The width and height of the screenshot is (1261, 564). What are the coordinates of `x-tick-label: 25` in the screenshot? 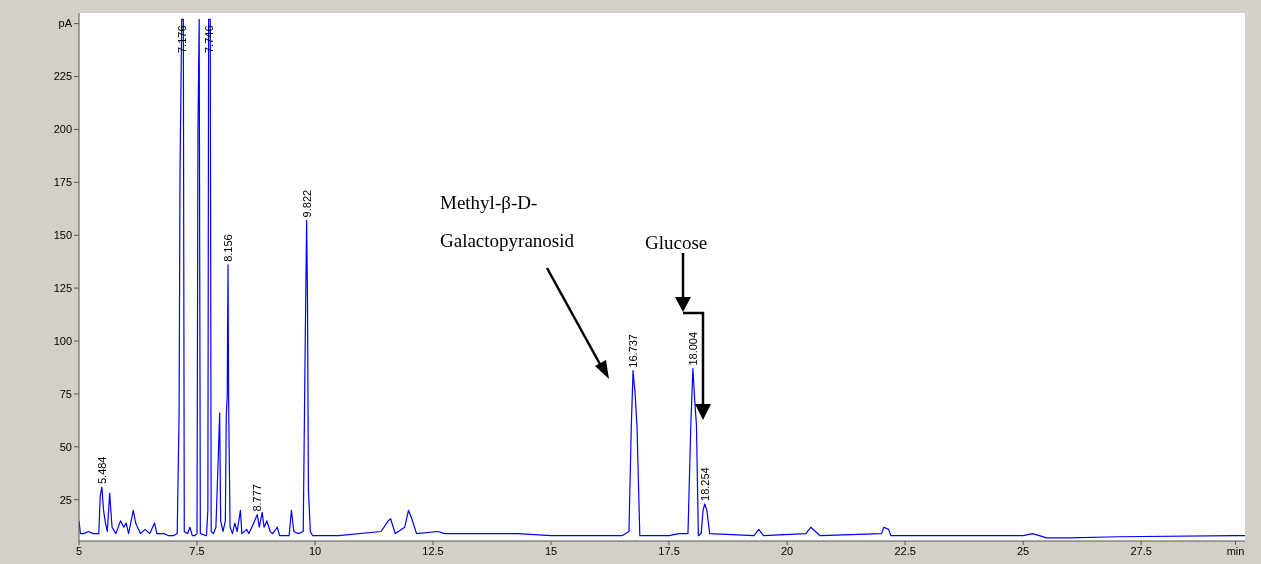 It's located at (1023, 550).